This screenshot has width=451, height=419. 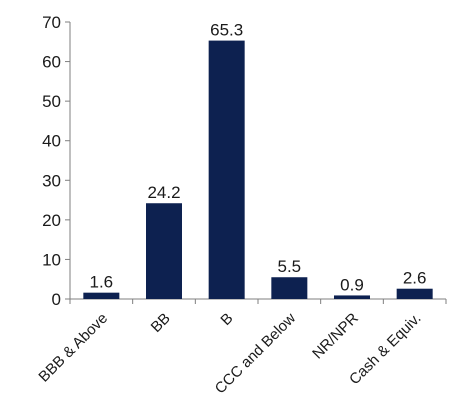 What do you see at coordinates (226, 30) in the screenshot?
I see `data-label: 65.3` at bounding box center [226, 30].